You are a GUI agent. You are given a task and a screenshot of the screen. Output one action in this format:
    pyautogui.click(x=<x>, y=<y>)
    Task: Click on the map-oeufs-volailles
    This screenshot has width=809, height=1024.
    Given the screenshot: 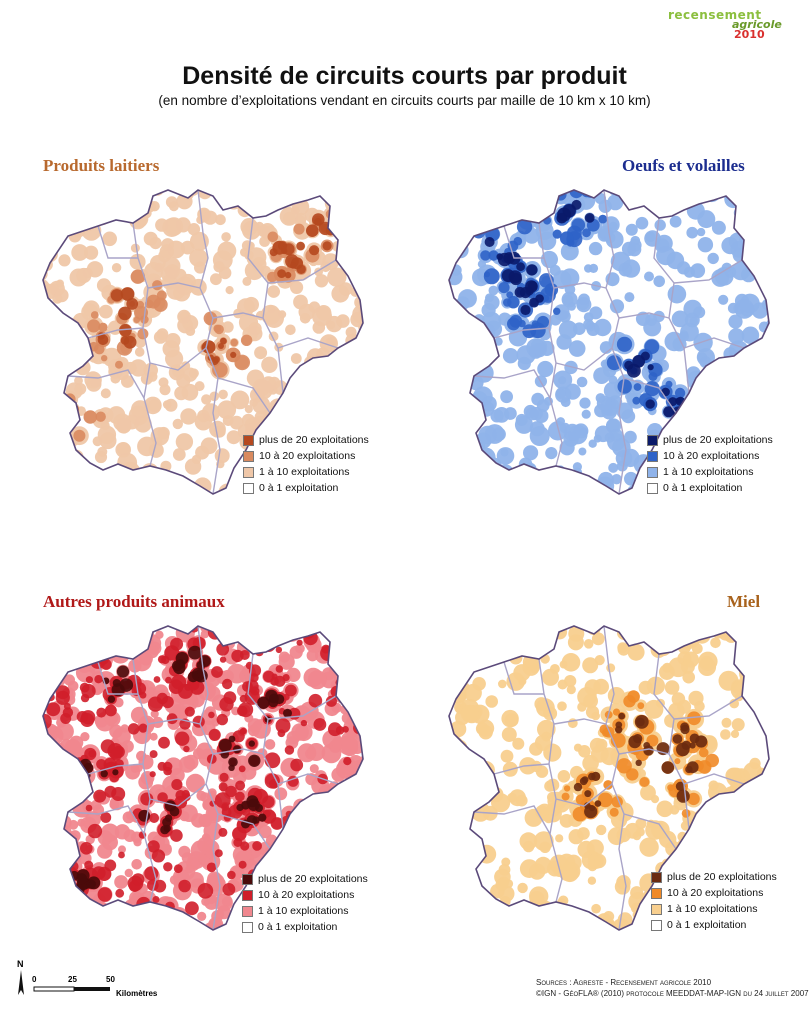 What is the action you would take?
    pyautogui.click(x=609, y=342)
    